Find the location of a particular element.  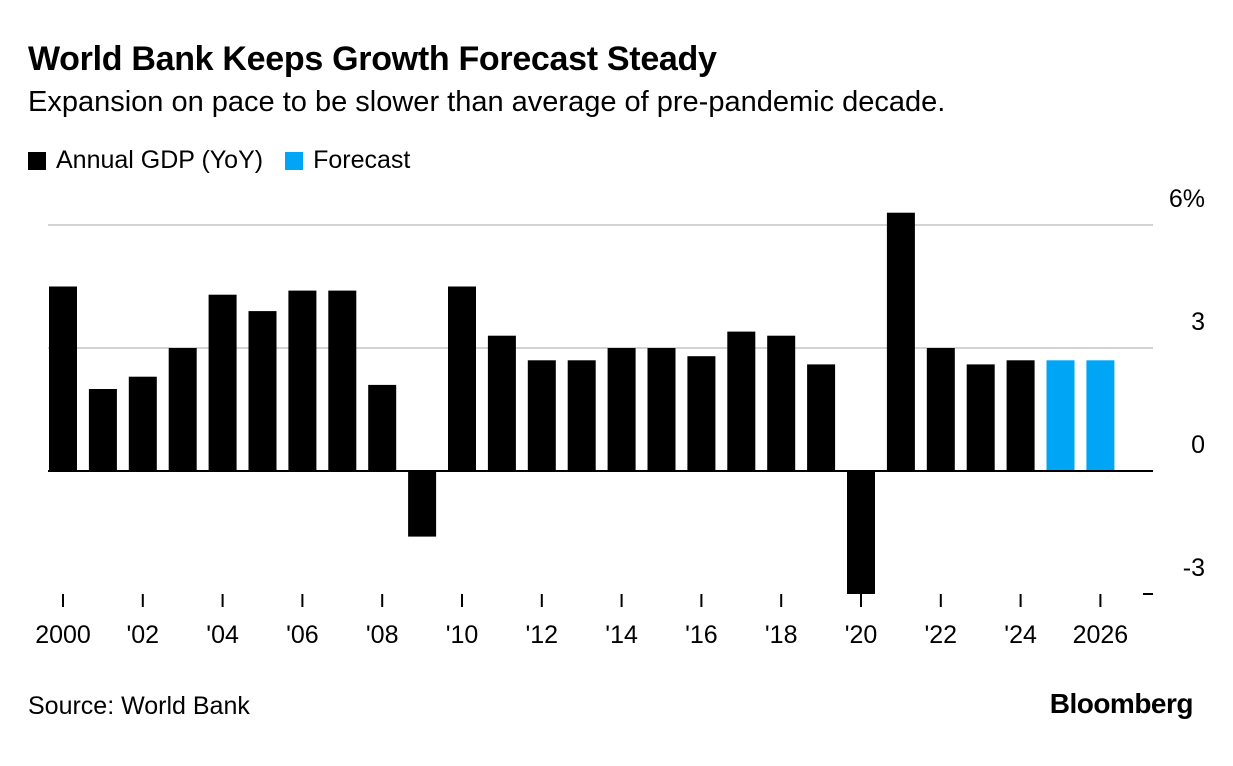

source-note: Source: World Bank is located at coordinates (139, 706).